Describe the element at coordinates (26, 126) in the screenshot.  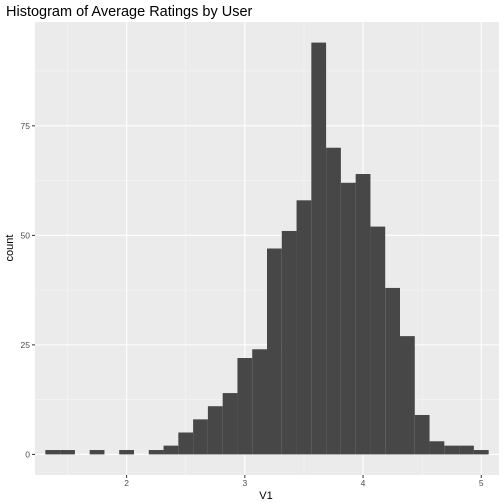
I see `y-tick-label: 75` at that location.